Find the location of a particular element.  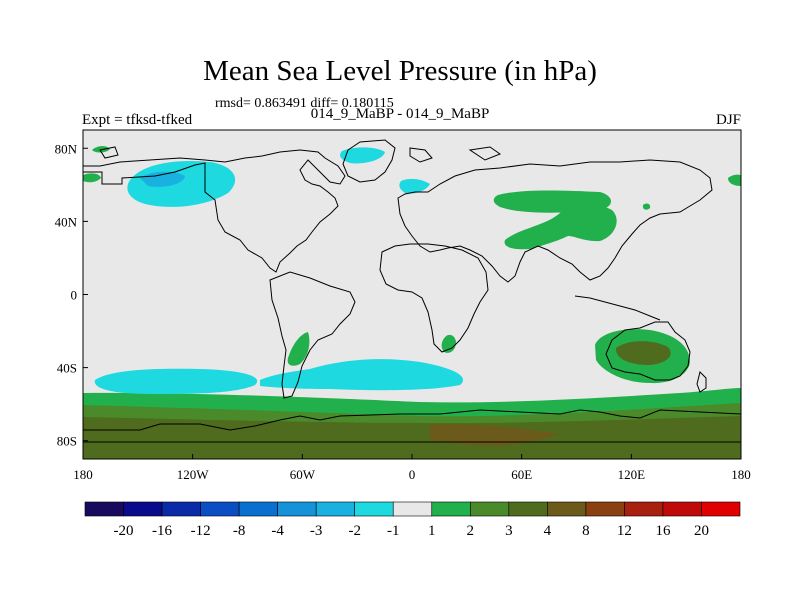

colorbar-label: 4 is located at coordinates (548, 531).